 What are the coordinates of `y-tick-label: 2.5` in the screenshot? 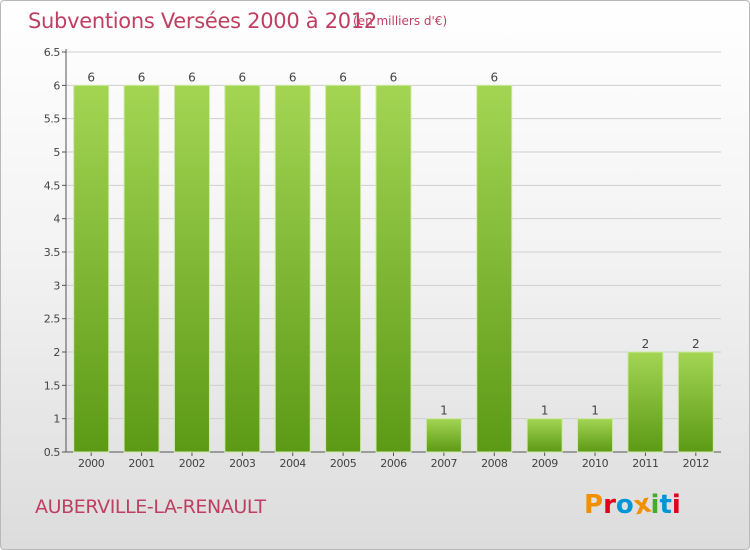 It's located at (52, 319).